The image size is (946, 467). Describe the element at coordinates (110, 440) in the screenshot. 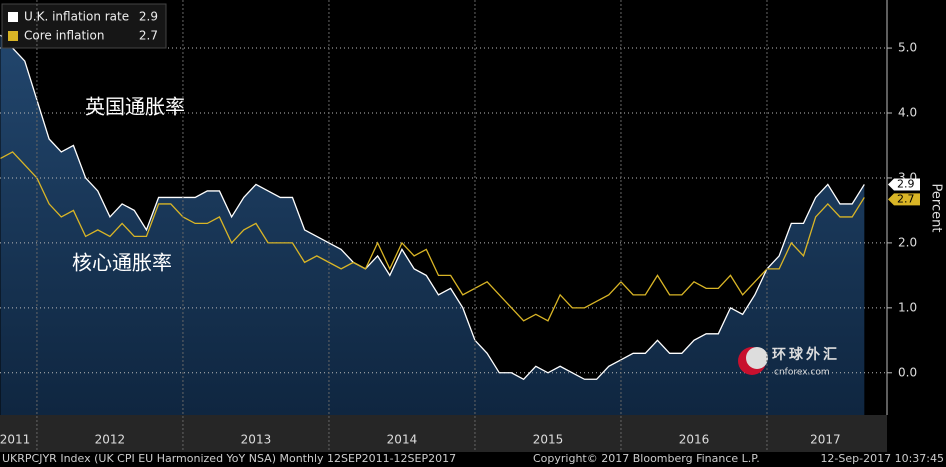

I see `x-tick-label: 2012` at that location.